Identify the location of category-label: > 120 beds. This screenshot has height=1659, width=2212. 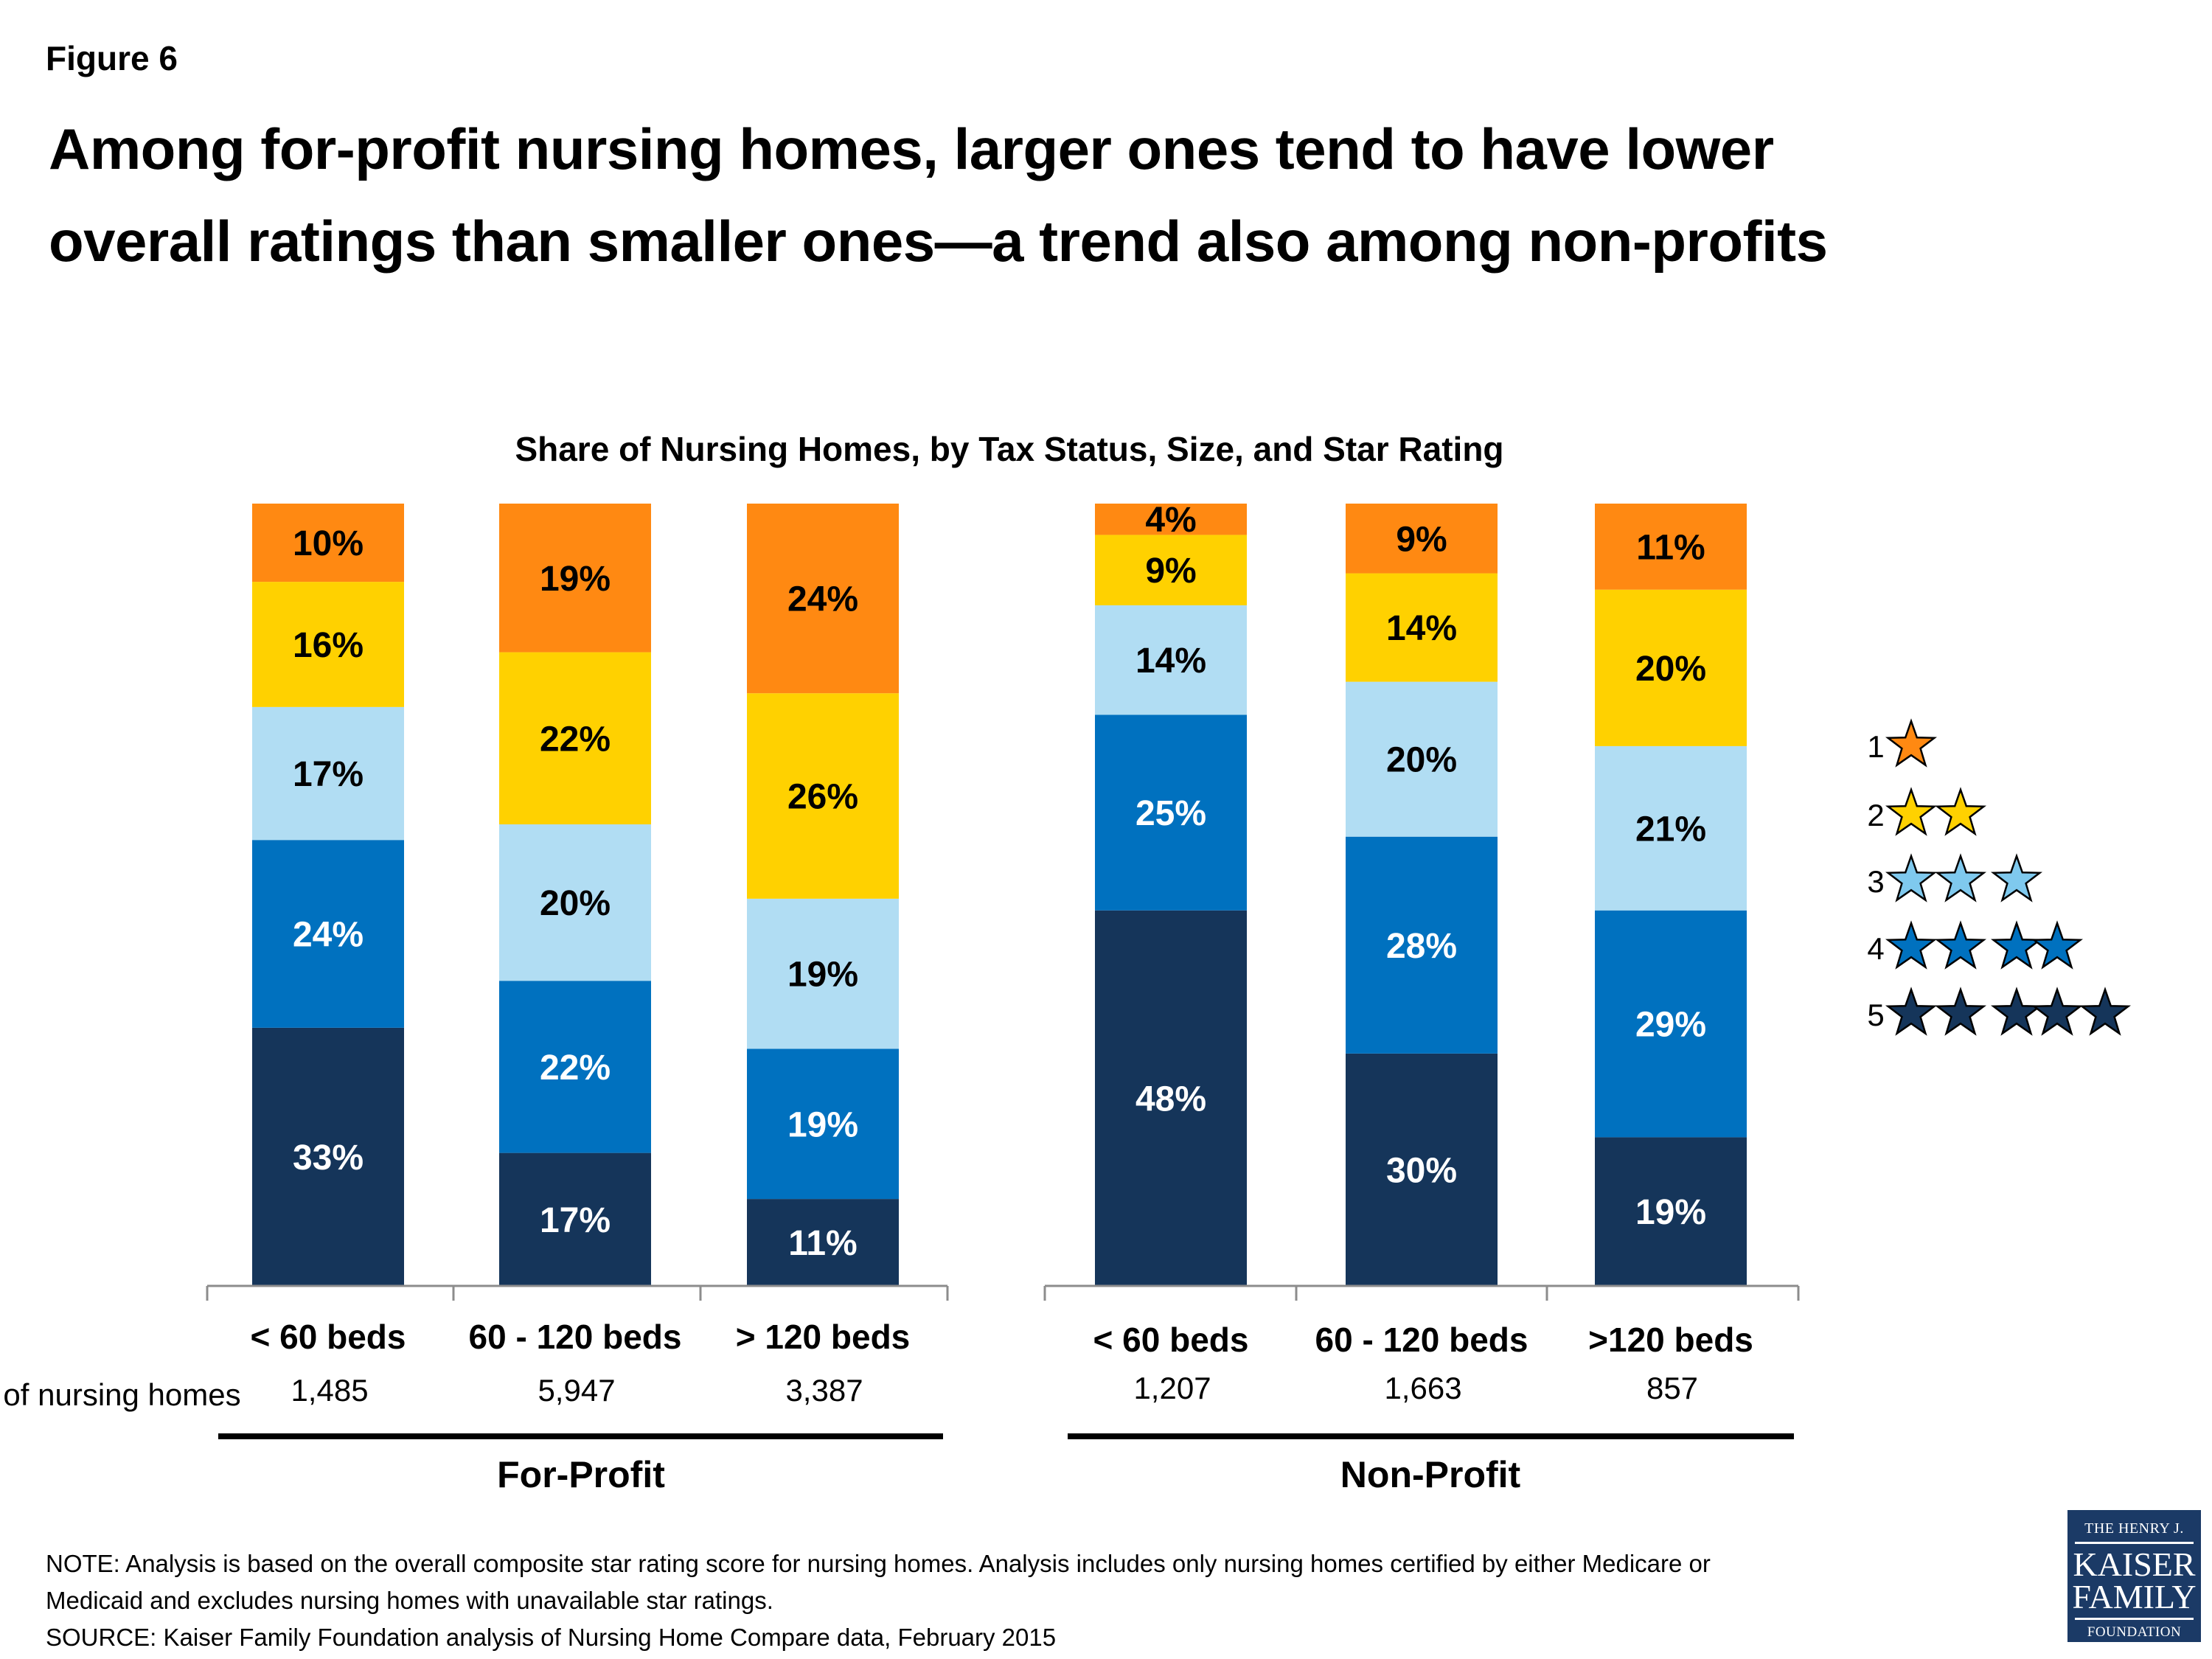
(823, 1337).